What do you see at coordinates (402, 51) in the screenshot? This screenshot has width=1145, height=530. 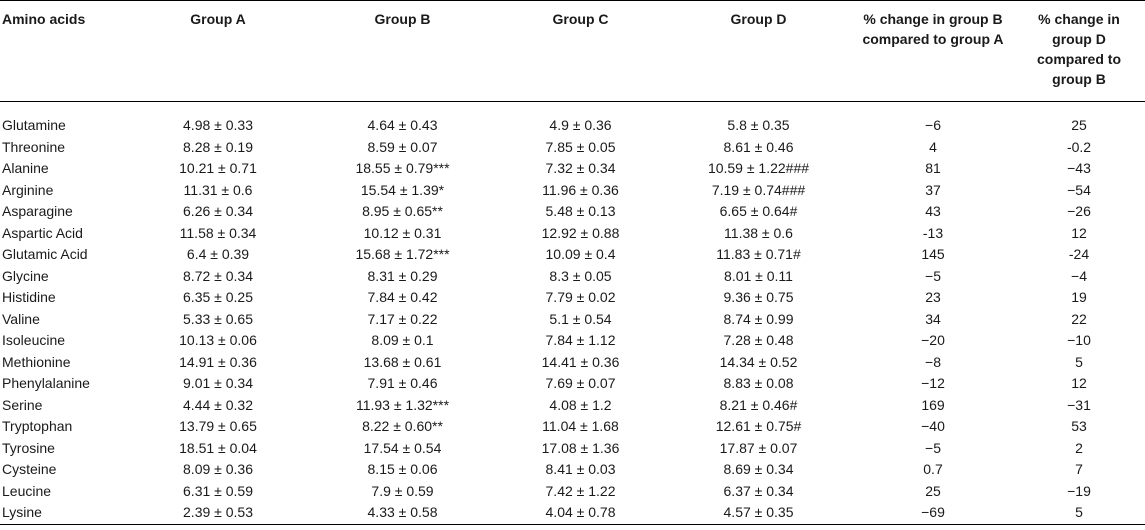 I see `header-group-b: Group B` at bounding box center [402, 51].